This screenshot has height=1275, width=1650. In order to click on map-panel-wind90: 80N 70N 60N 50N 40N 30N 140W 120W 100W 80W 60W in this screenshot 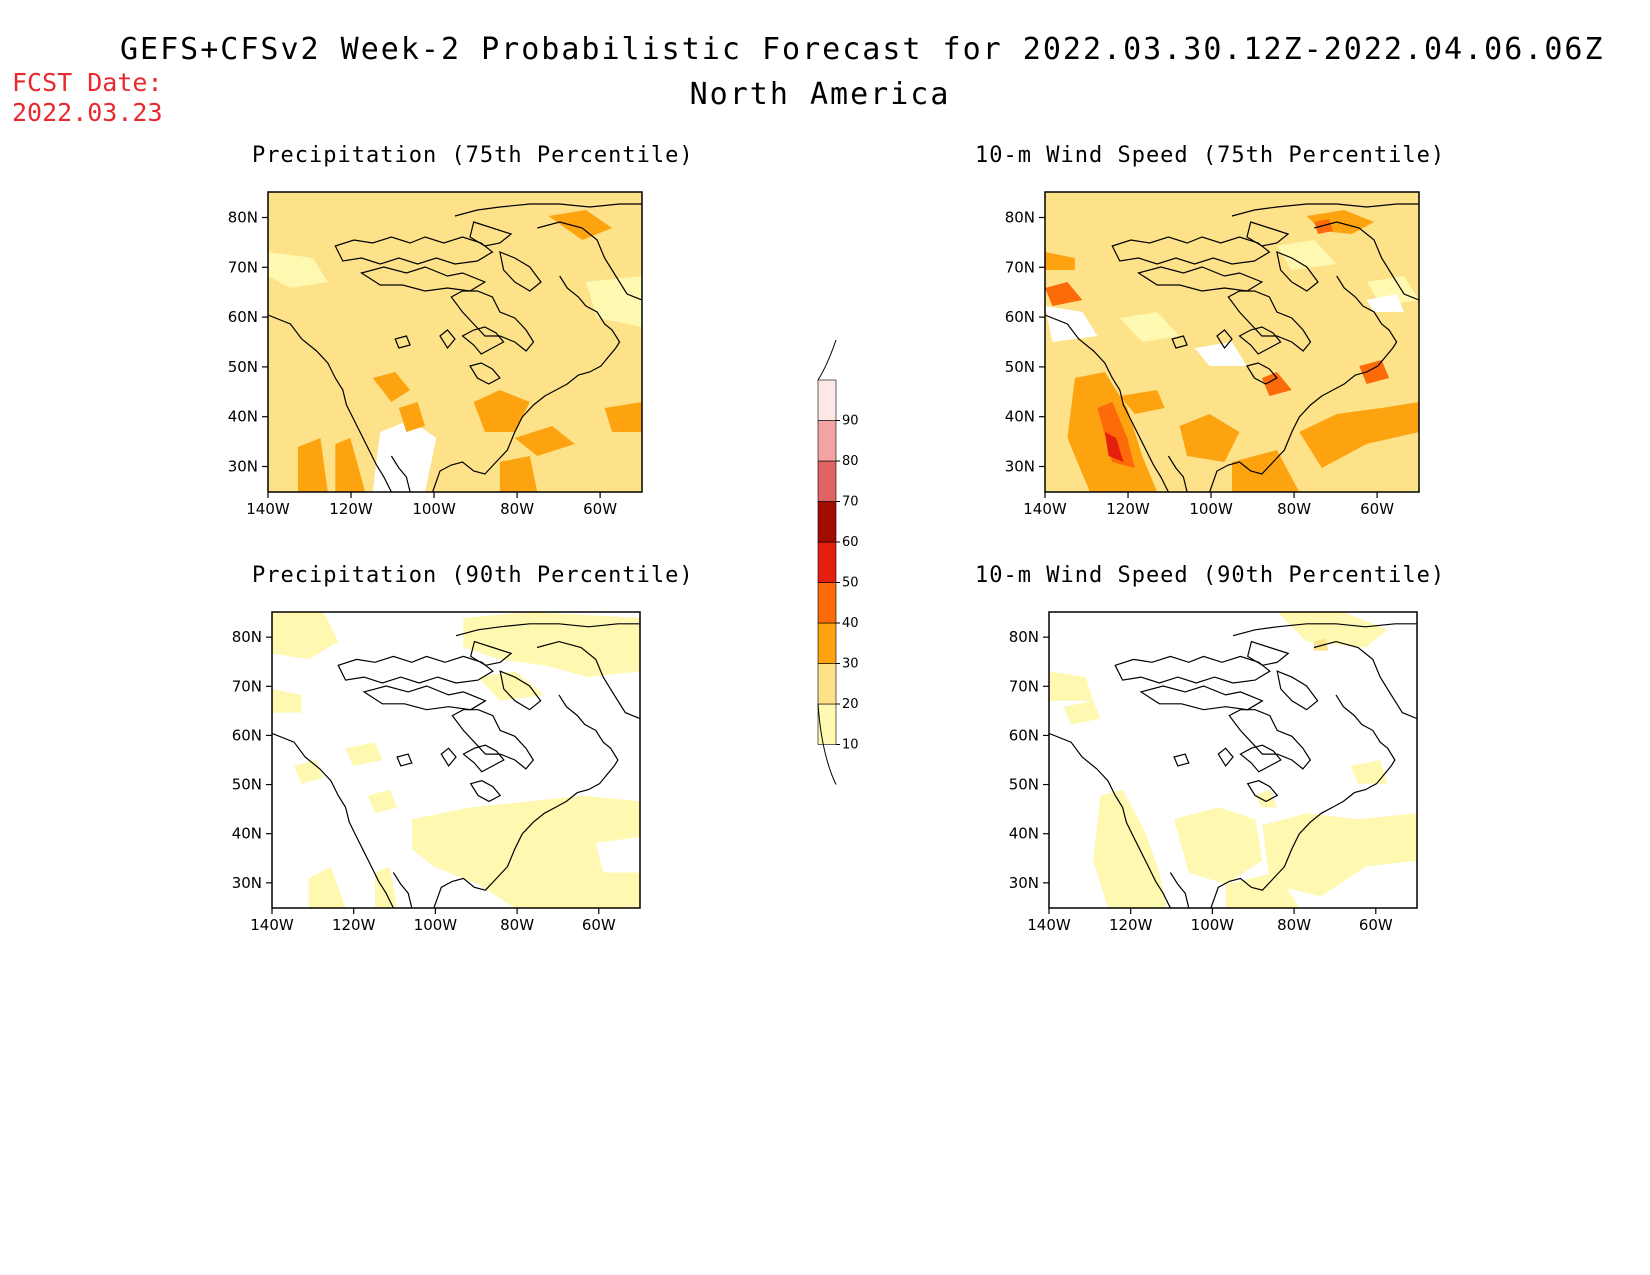, I will do `click(1213, 772)`.